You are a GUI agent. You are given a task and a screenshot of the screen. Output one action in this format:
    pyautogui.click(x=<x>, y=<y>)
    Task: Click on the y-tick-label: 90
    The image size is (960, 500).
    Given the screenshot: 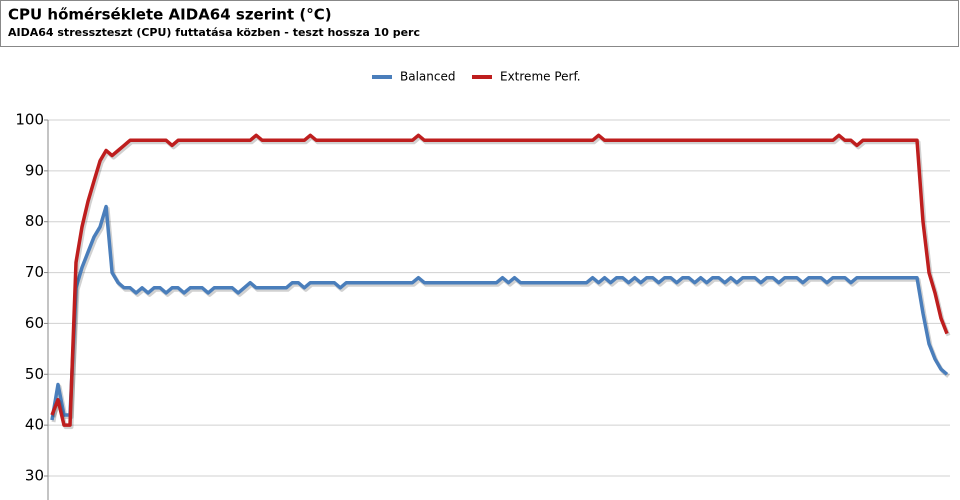 What is the action you would take?
    pyautogui.click(x=34, y=170)
    